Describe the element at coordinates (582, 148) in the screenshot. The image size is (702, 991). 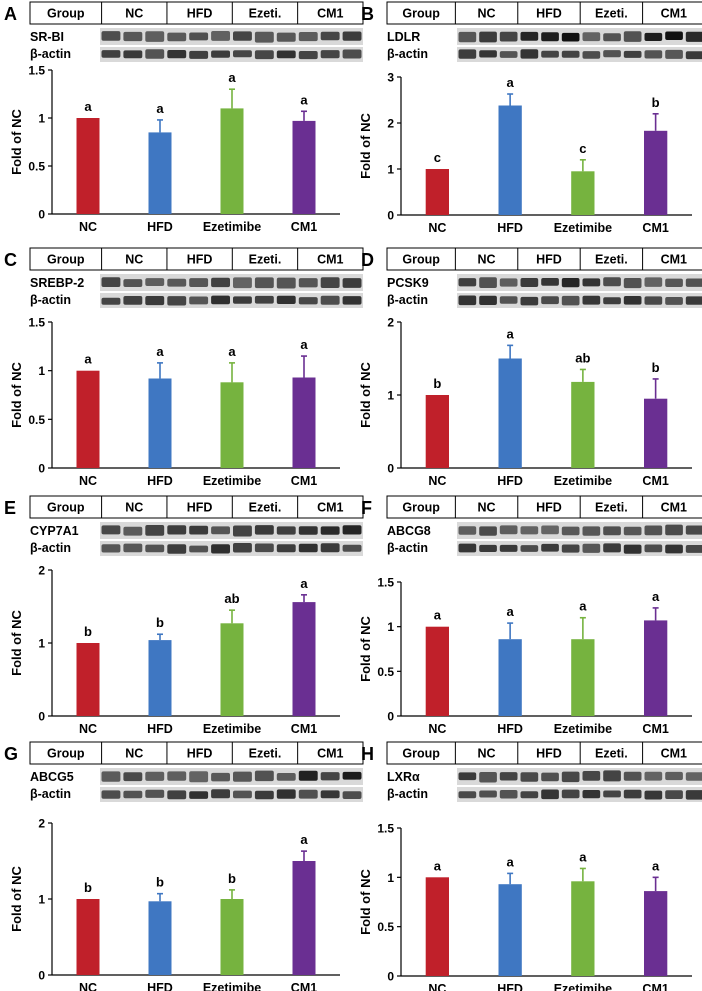
I see `significance-letter: c` at that location.